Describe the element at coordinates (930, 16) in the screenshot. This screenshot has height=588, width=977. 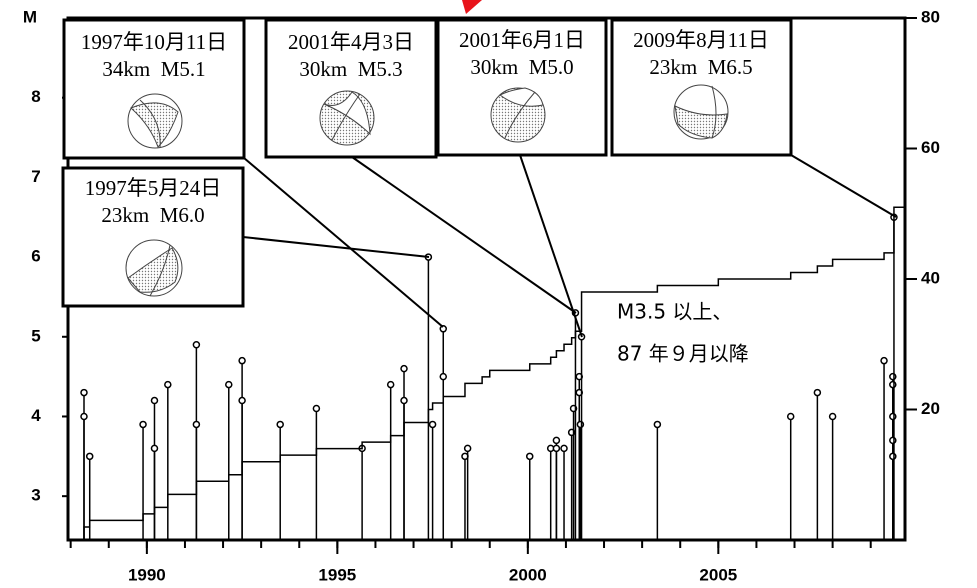
I see `y2-tick-label: 80` at that location.